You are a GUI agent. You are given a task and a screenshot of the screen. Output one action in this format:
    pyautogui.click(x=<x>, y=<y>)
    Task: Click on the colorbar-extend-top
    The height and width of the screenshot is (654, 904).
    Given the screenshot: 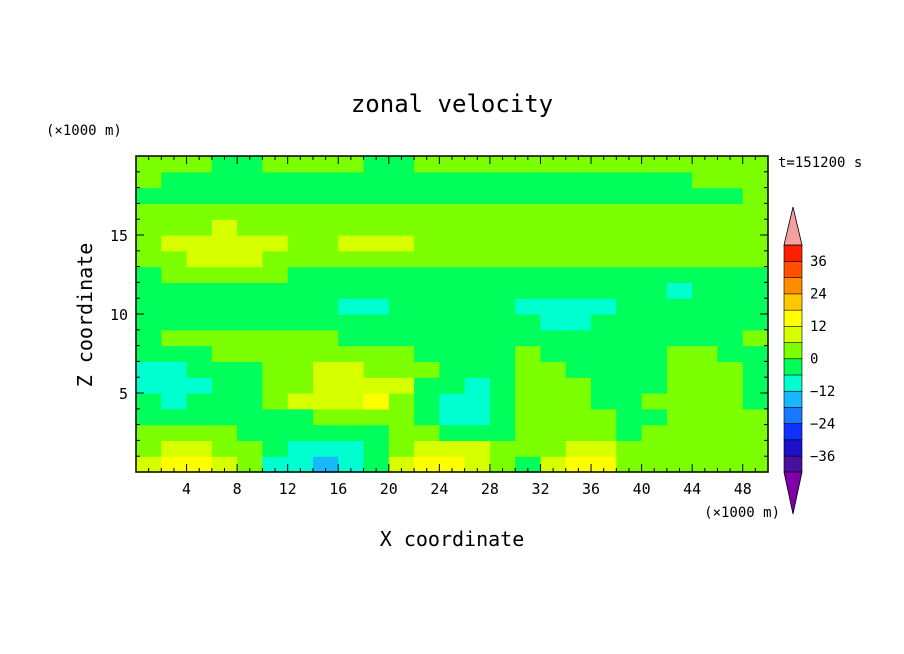 What is the action you would take?
    pyautogui.click(x=793, y=226)
    